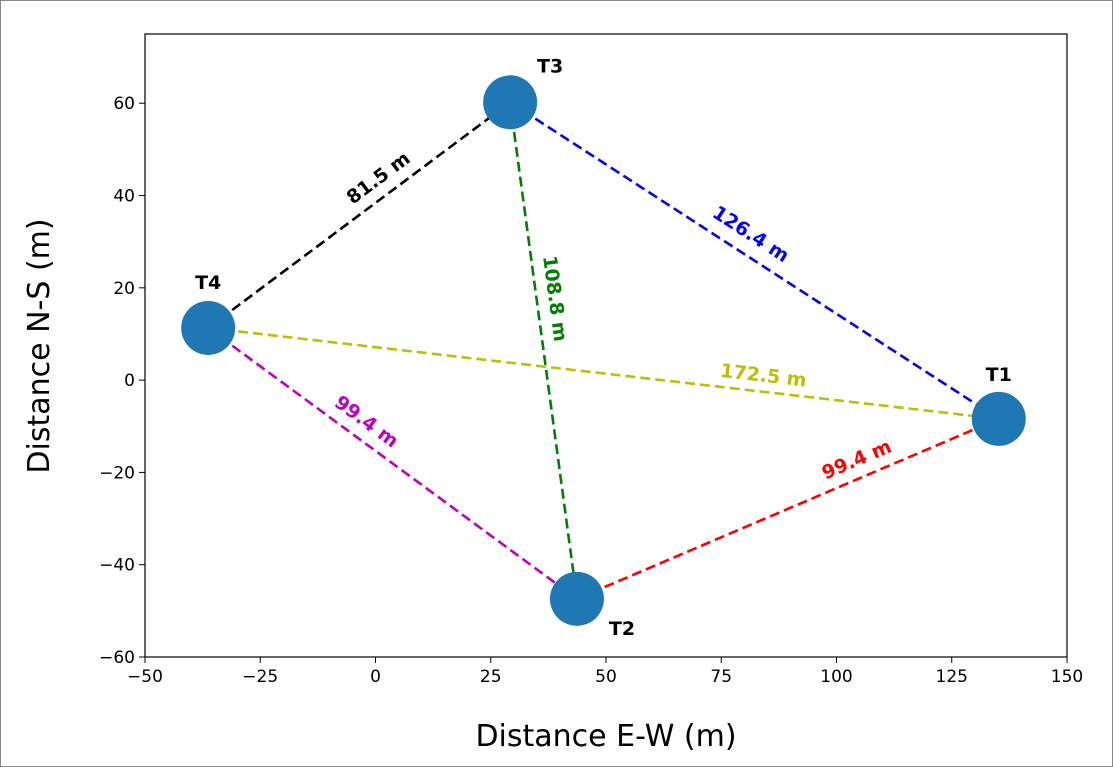 This screenshot has height=767, width=1113. Describe the element at coordinates (117, 473) in the screenshot. I see `y-tick-label: −20` at that location.